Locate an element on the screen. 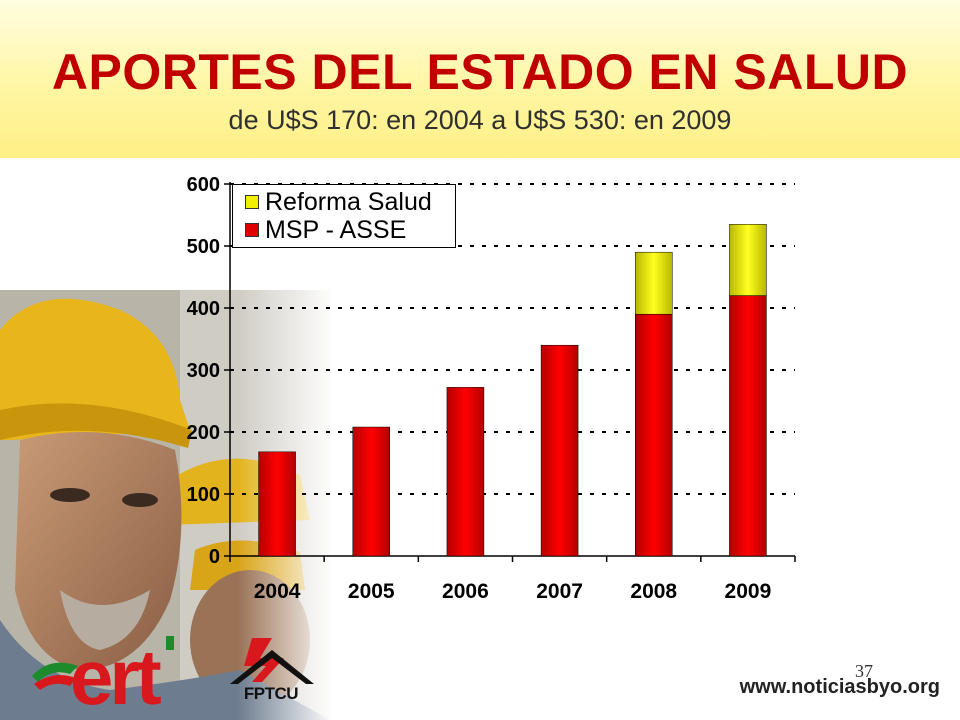  y-tick-label-300: 300 is located at coordinates (203, 371).